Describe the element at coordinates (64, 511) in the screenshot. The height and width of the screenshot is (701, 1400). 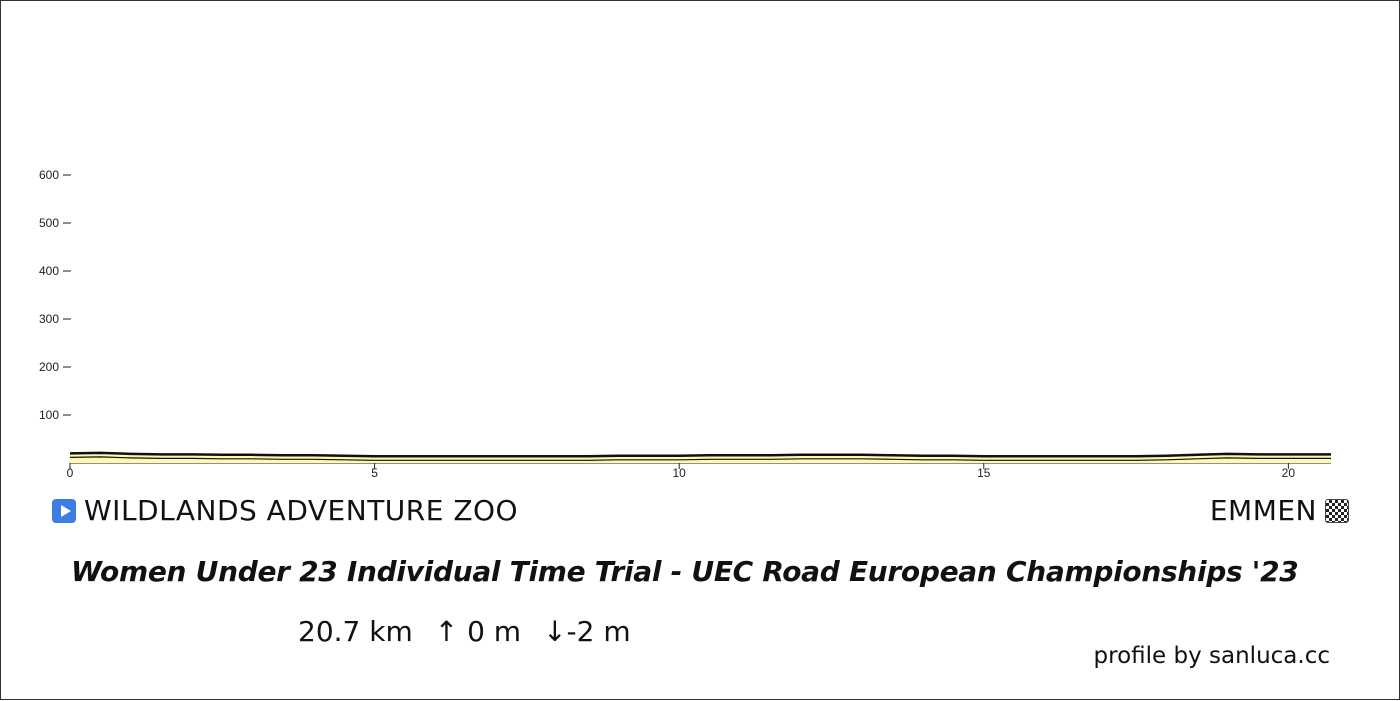
I see `play-icon` at that location.